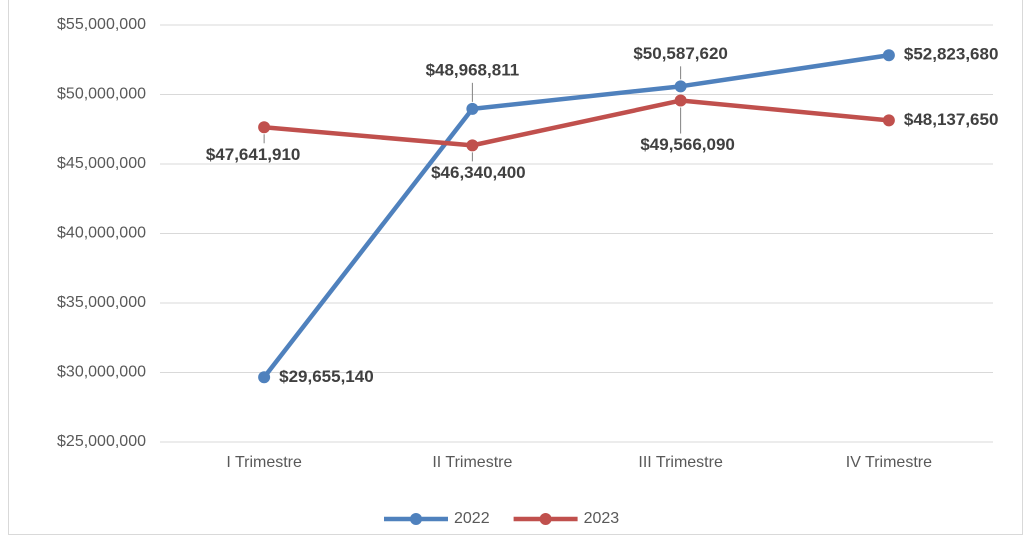 The image size is (1024, 535). What do you see at coordinates (680, 462) in the screenshot?
I see `x-tick-label: III Trimestre` at bounding box center [680, 462].